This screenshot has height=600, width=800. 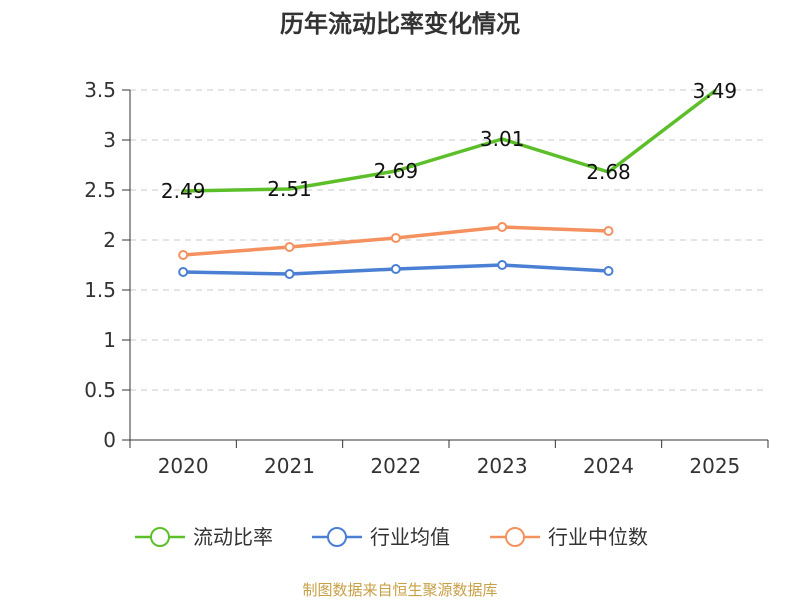 What do you see at coordinates (400, 24) in the screenshot?
I see `chart-title: 历年流动比率变化情况` at bounding box center [400, 24].